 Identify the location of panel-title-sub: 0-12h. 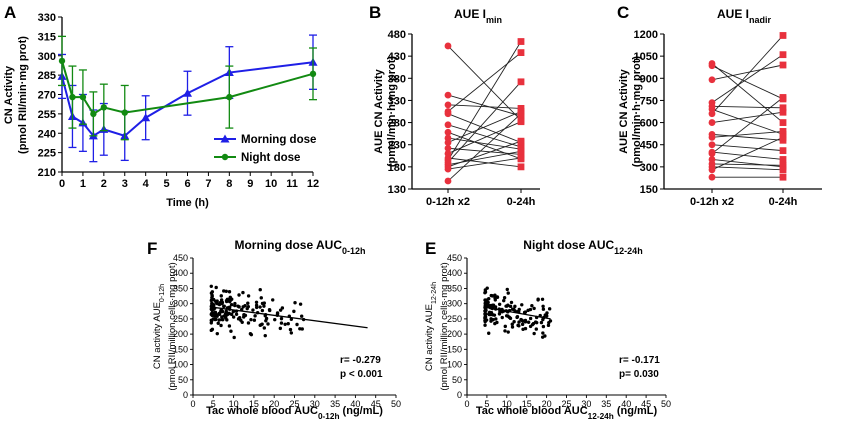
(354, 251).